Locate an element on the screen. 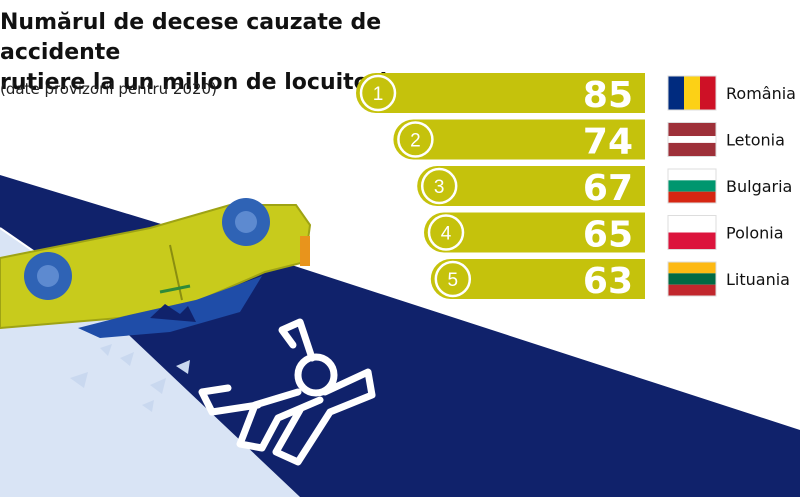  bar-row-2: 2 74 Letonia is located at coordinates (589, 141).